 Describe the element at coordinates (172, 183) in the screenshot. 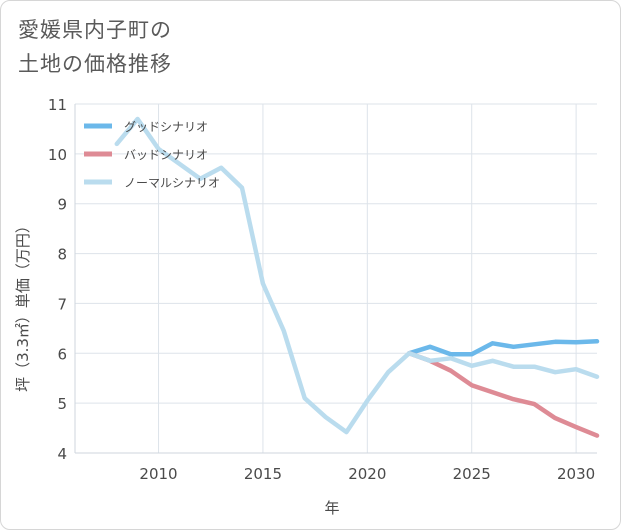

I see `legend-label-normal: ノーマルシナリオ` at that location.